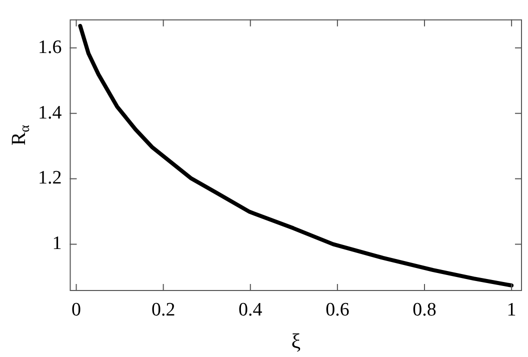  What do you see at coordinates (50, 178) in the screenshot?
I see `y-tick-label: 1.2` at bounding box center [50, 178].